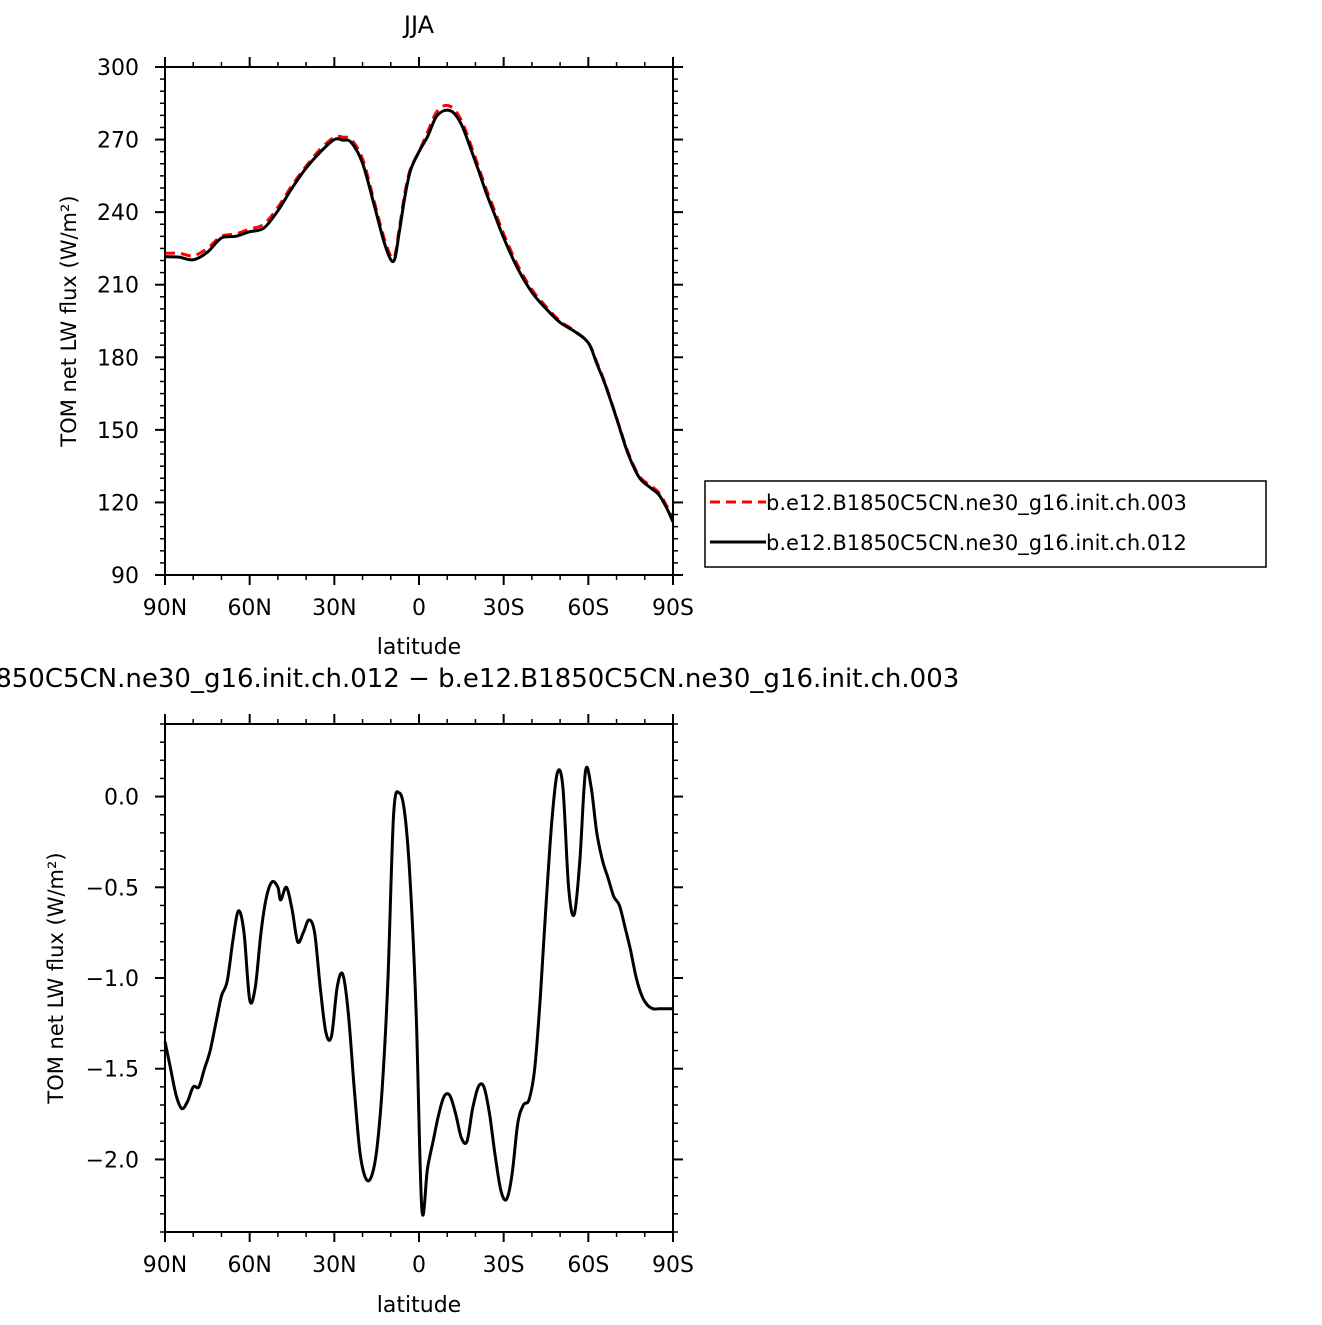  Describe the element at coordinates (118, 213) in the screenshot. I see `y-tick-label: 240` at that location.